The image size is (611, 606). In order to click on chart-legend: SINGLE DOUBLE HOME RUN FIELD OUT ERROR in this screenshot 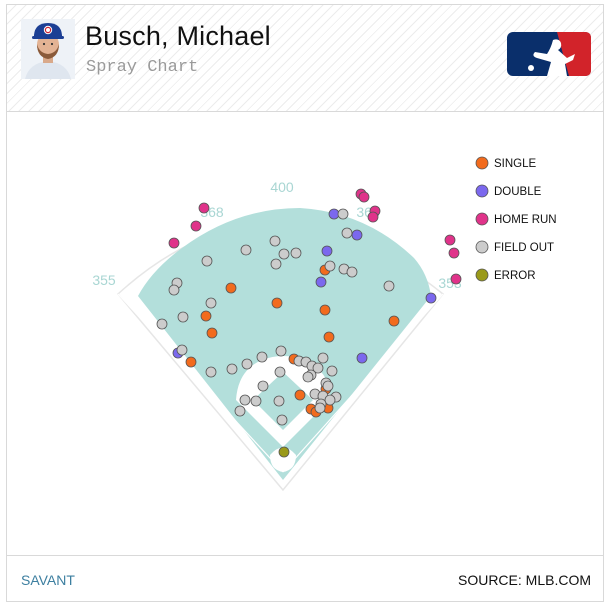, I will do `click(516, 219)`.